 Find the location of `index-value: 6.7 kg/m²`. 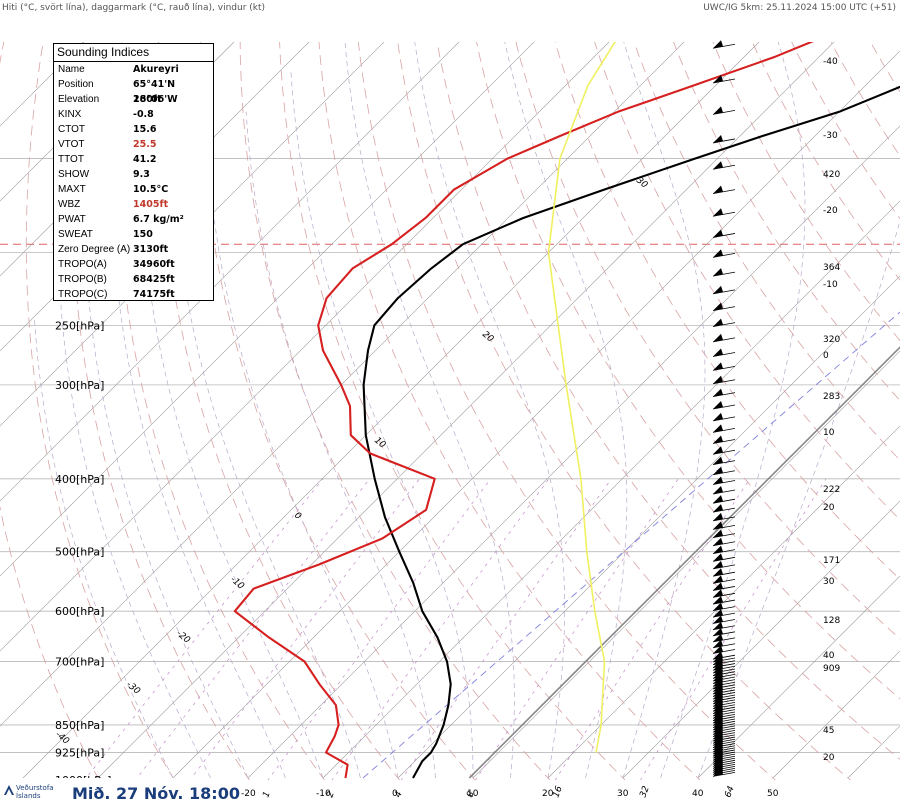

index-value: 6.7 kg/m² is located at coordinates (158, 219).